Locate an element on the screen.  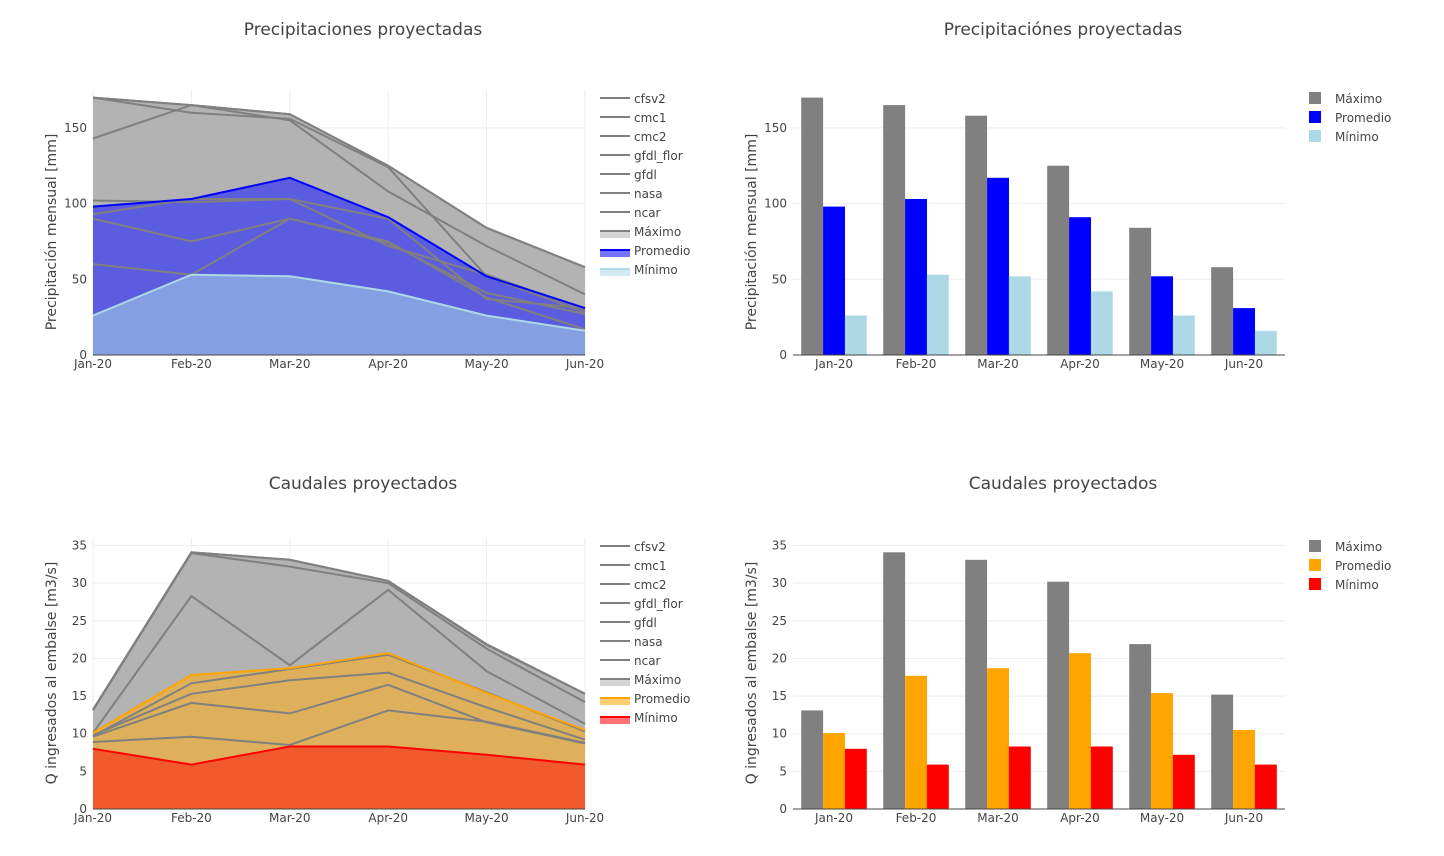
x-tick-label: Jun-20 is located at coordinates (584, 818).